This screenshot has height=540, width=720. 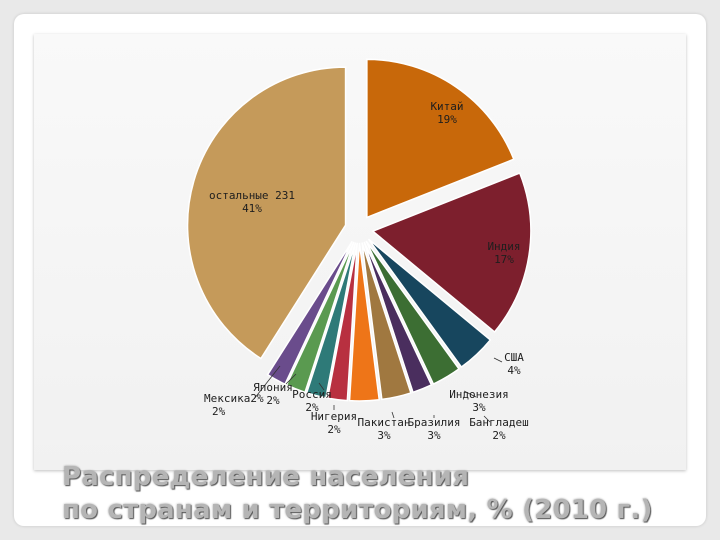 I want to click on slice-label-12: остальные 231 41%, so click(x=252, y=202).